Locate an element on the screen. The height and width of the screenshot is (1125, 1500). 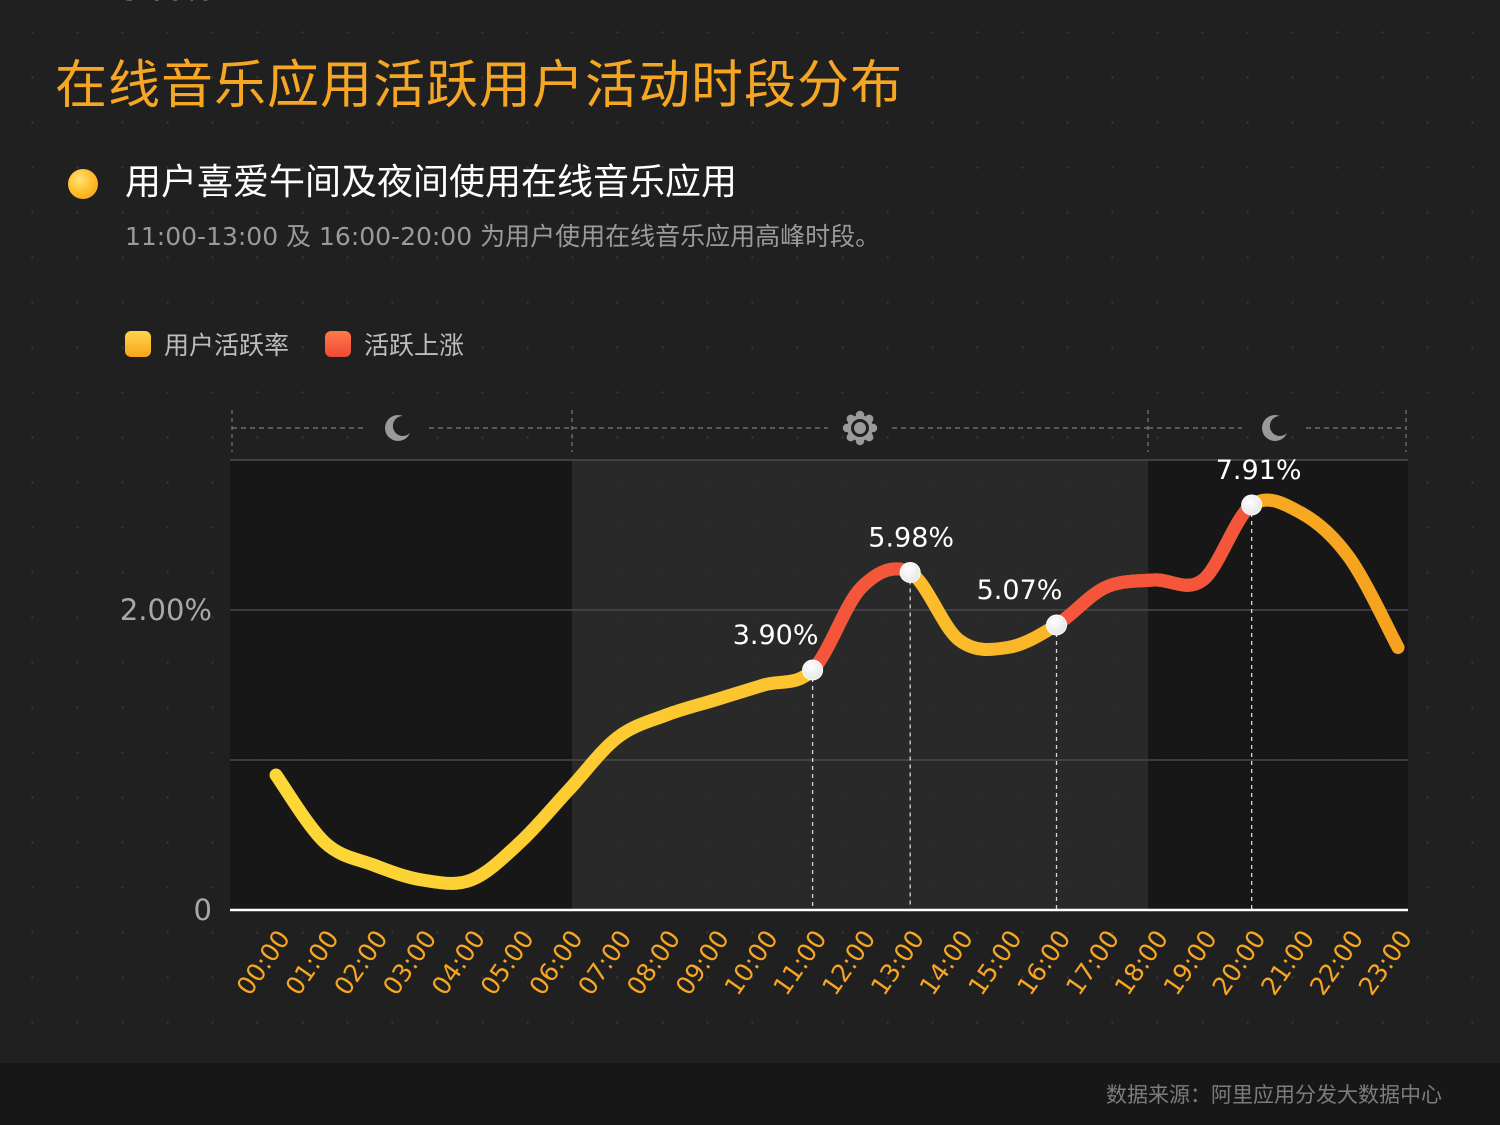
y-tick-label: 8.00% is located at coordinates (166, 3).